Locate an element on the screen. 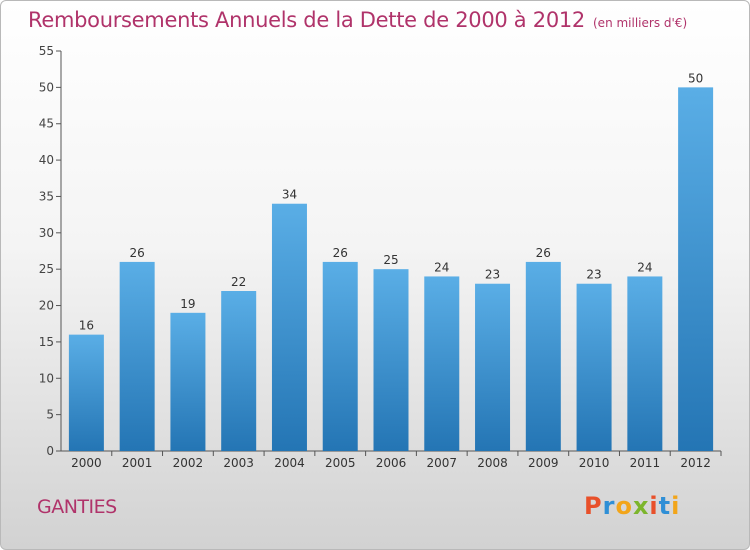  x-tick-label: 2011 is located at coordinates (645, 463).